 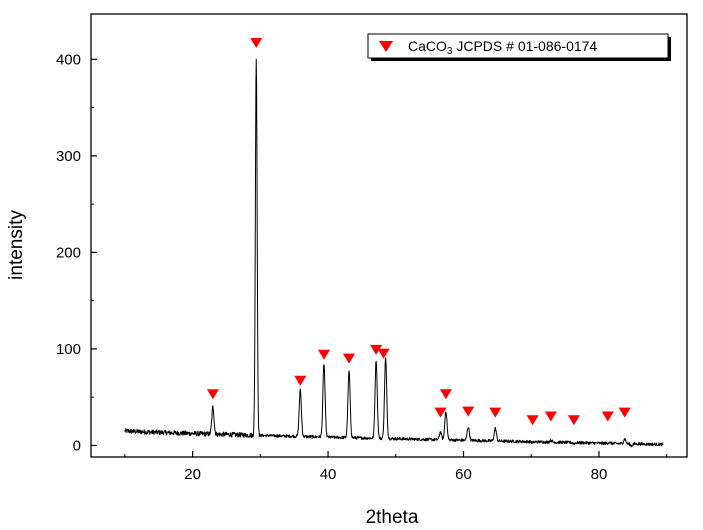 What do you see at coordinates (386, 46) in the screenshot?
I see `legend-marker-triangle-icon` at bounding box center [386, 46].